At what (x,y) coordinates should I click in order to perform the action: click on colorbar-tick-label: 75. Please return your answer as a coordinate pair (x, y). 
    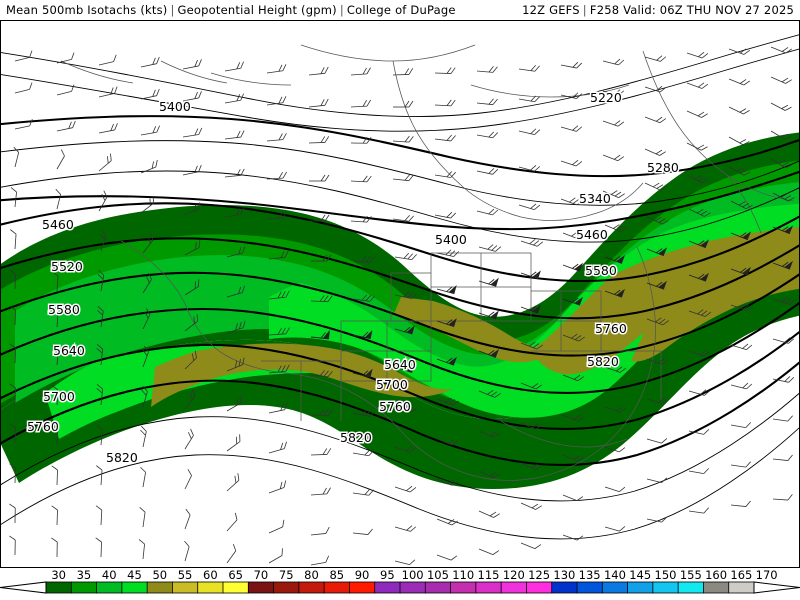
    Looking at the image, I should click on (286, 575).